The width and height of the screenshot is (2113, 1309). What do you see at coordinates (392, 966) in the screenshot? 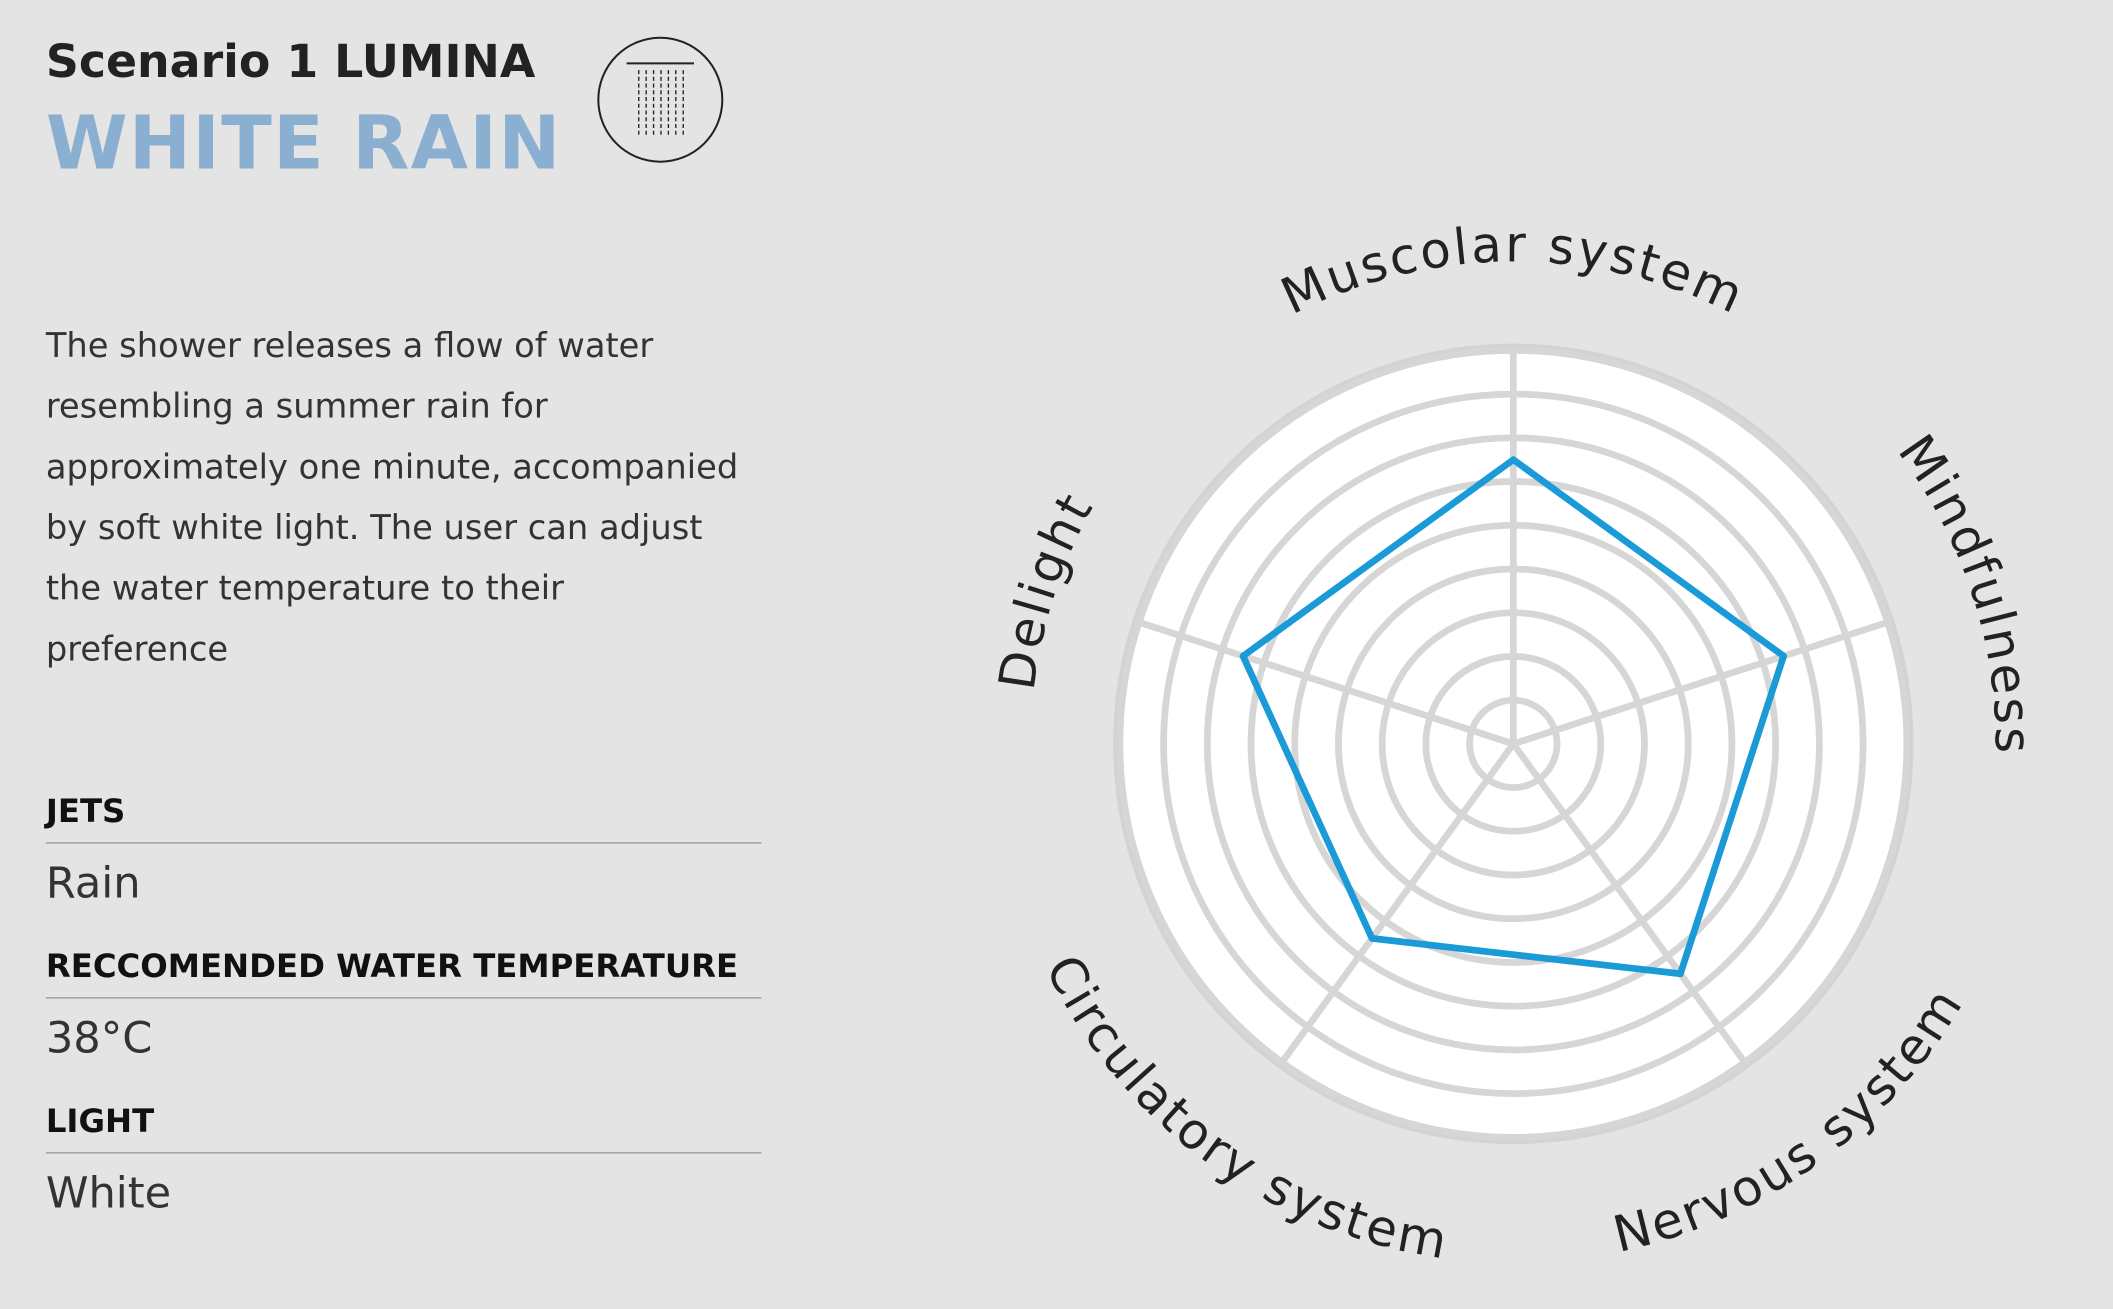
I see `spec-label: RECCOMENDED WATER TEMPERATURE` at bounding box center [392, 966].